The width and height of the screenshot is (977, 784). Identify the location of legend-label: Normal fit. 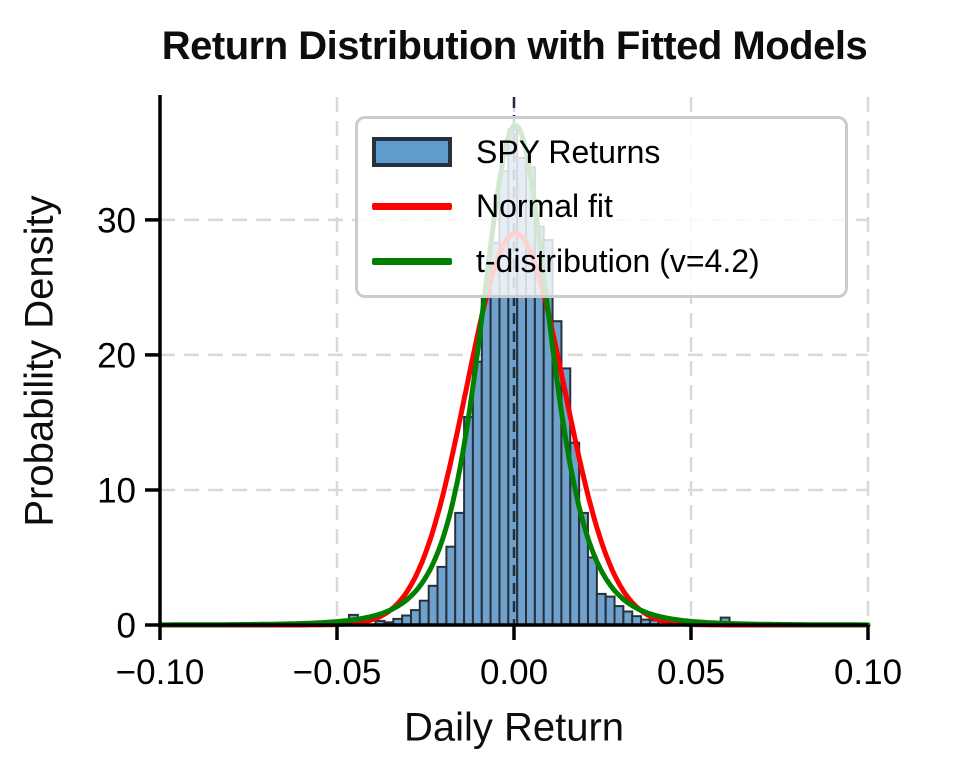
(544, 206).